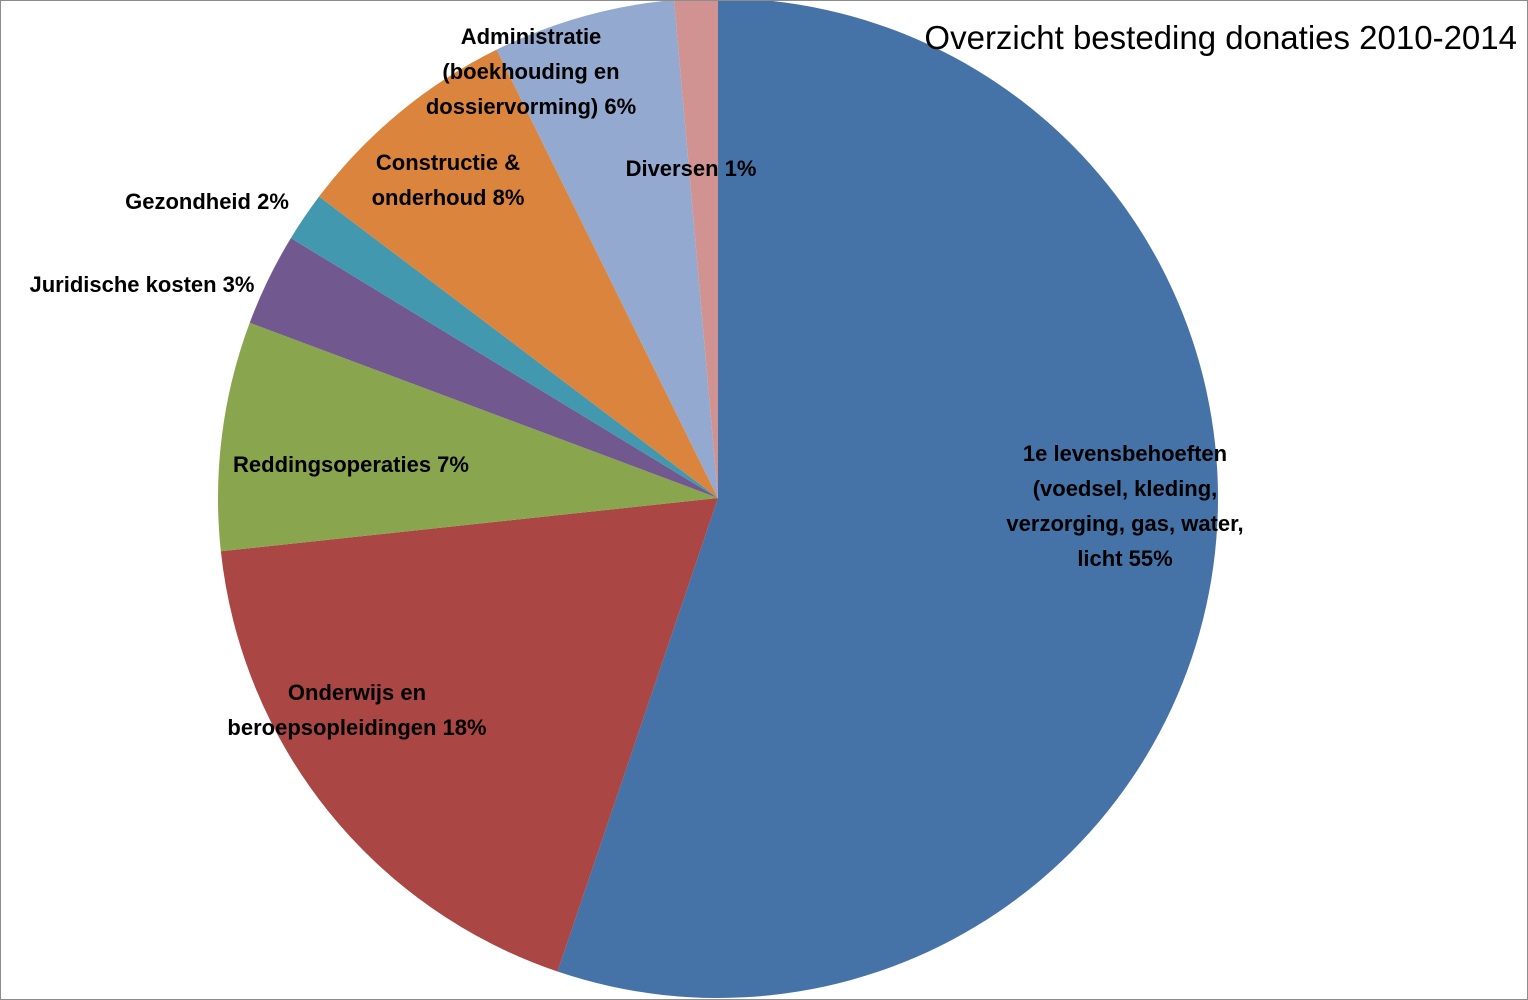  What do you see at coordinates (356, 727) in the screenshot?
I see `slice-label-line: beroepsopleidingen 18%` at bounding box center [356, 727].